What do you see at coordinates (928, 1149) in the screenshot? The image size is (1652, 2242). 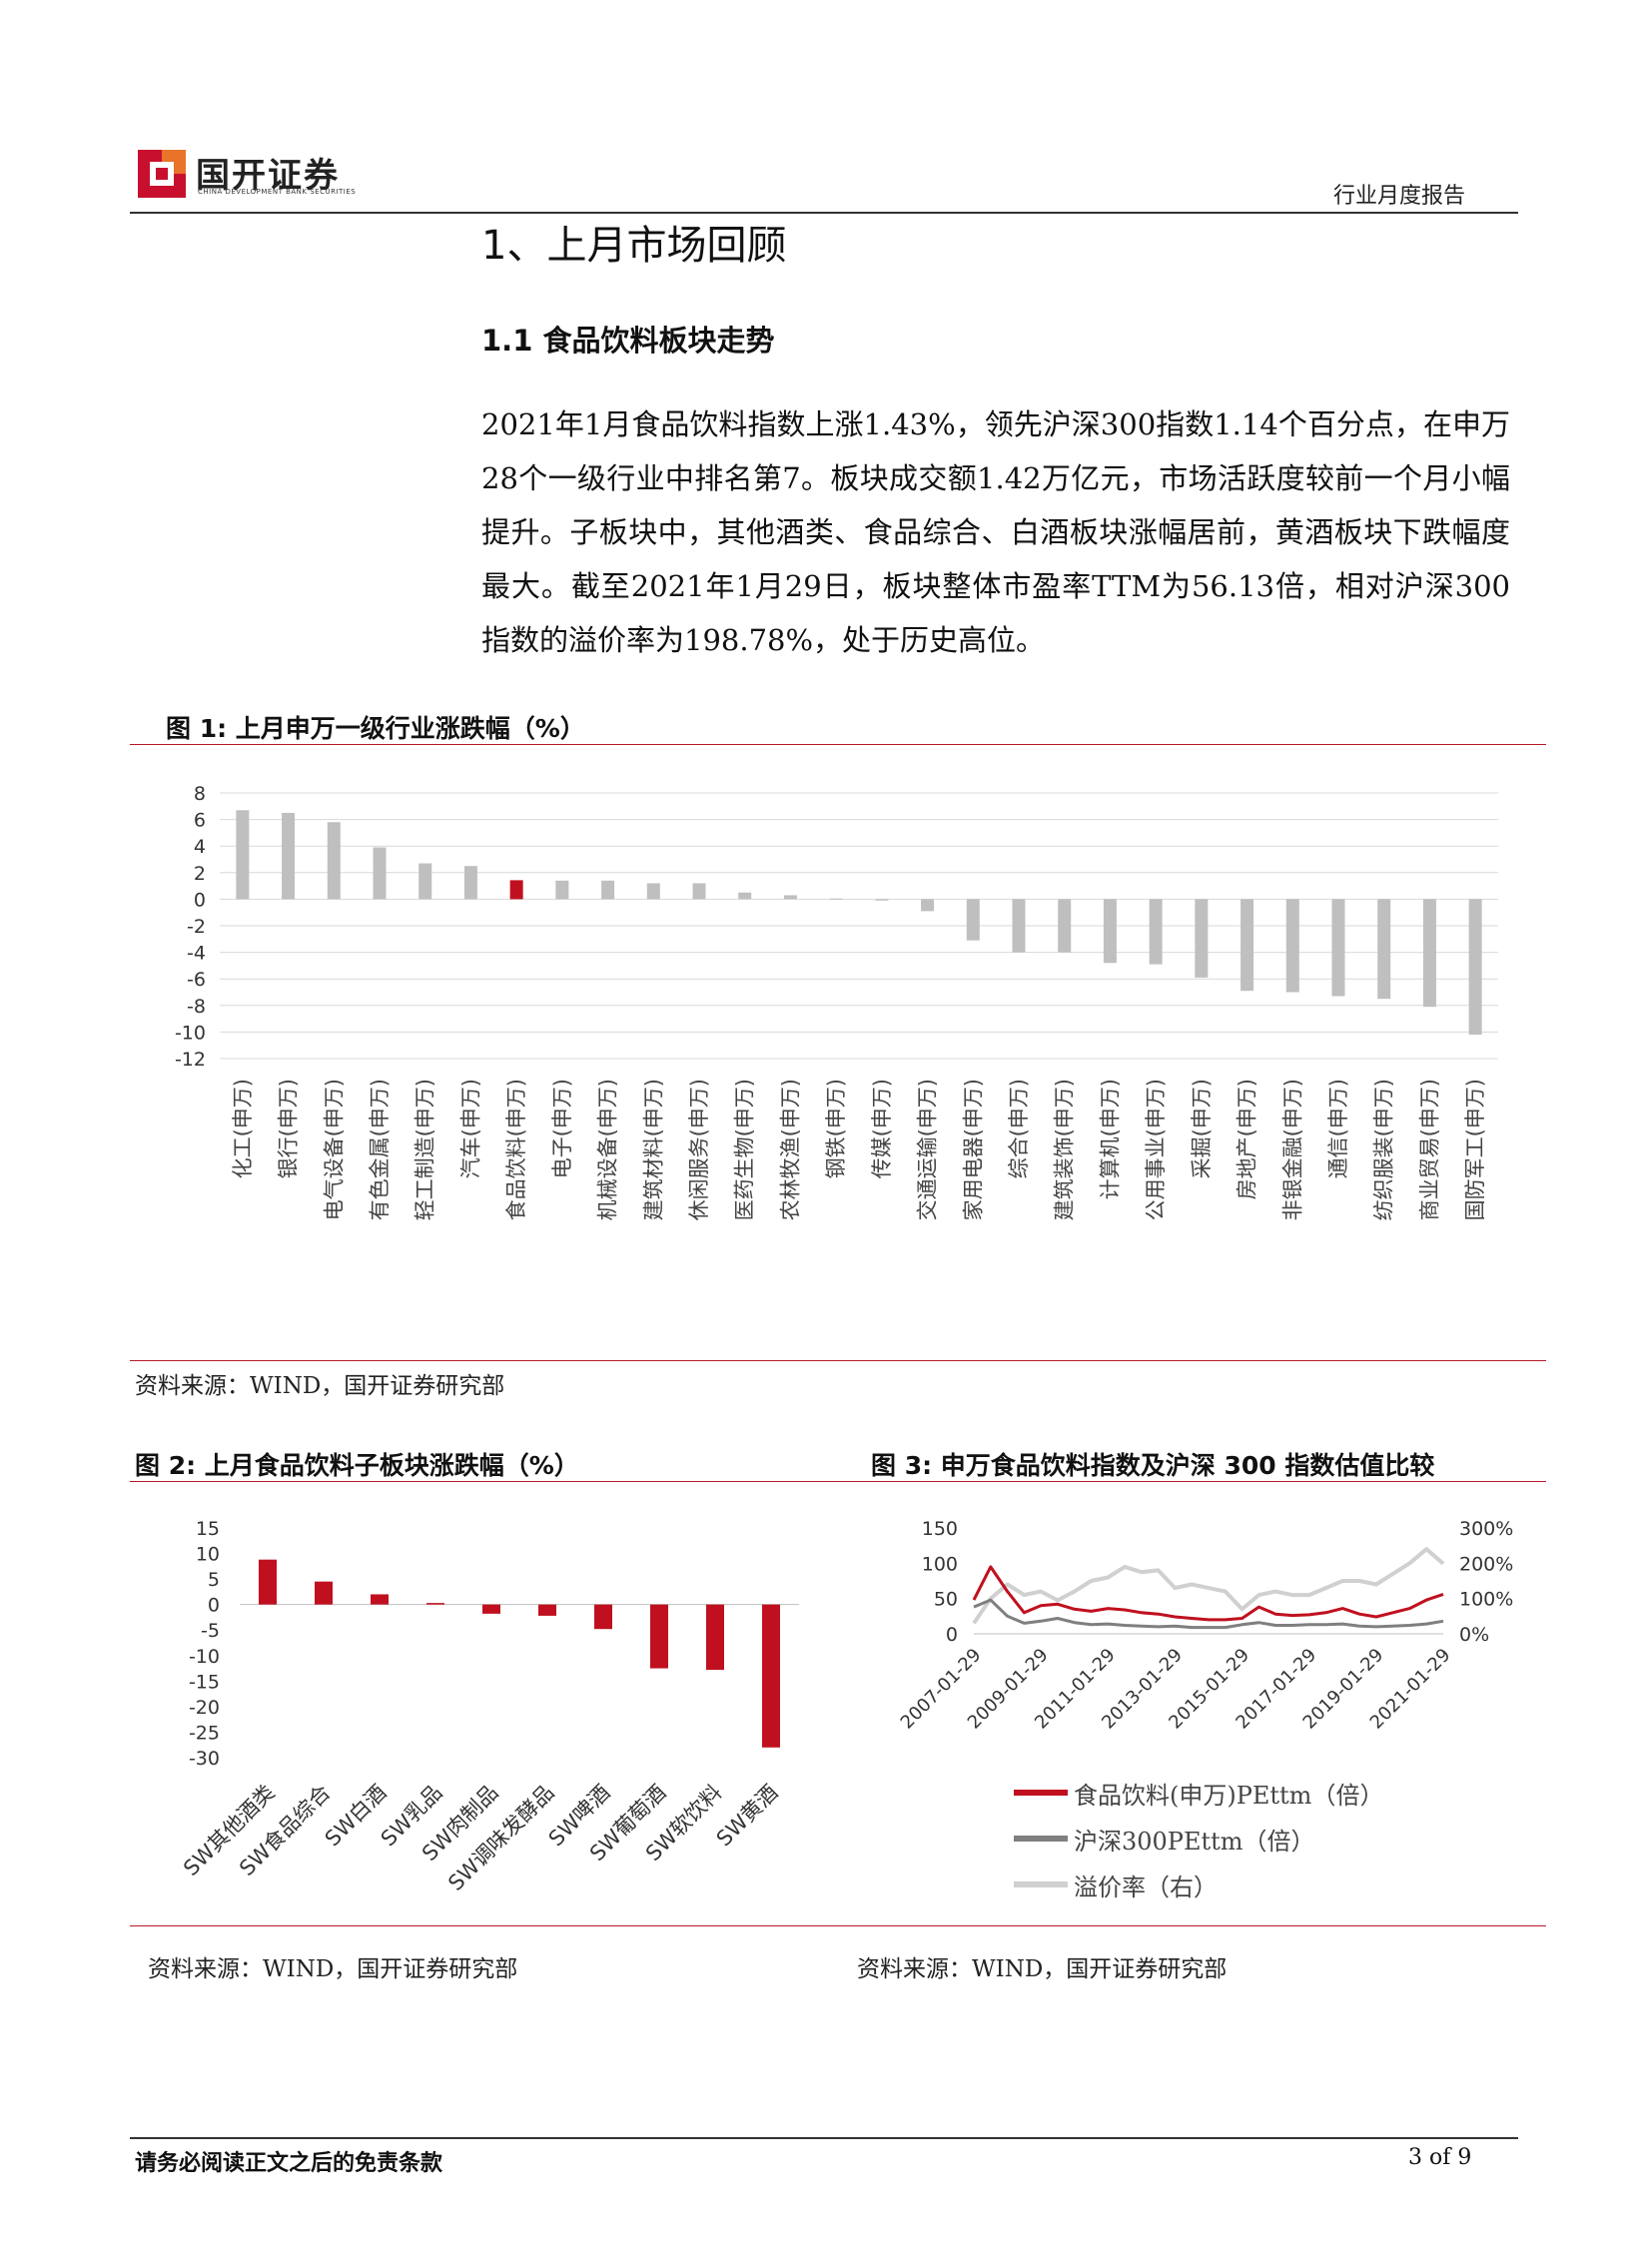 I see `x-tick-label: 交通运输(申万)` at bounding box center [928, 1149].